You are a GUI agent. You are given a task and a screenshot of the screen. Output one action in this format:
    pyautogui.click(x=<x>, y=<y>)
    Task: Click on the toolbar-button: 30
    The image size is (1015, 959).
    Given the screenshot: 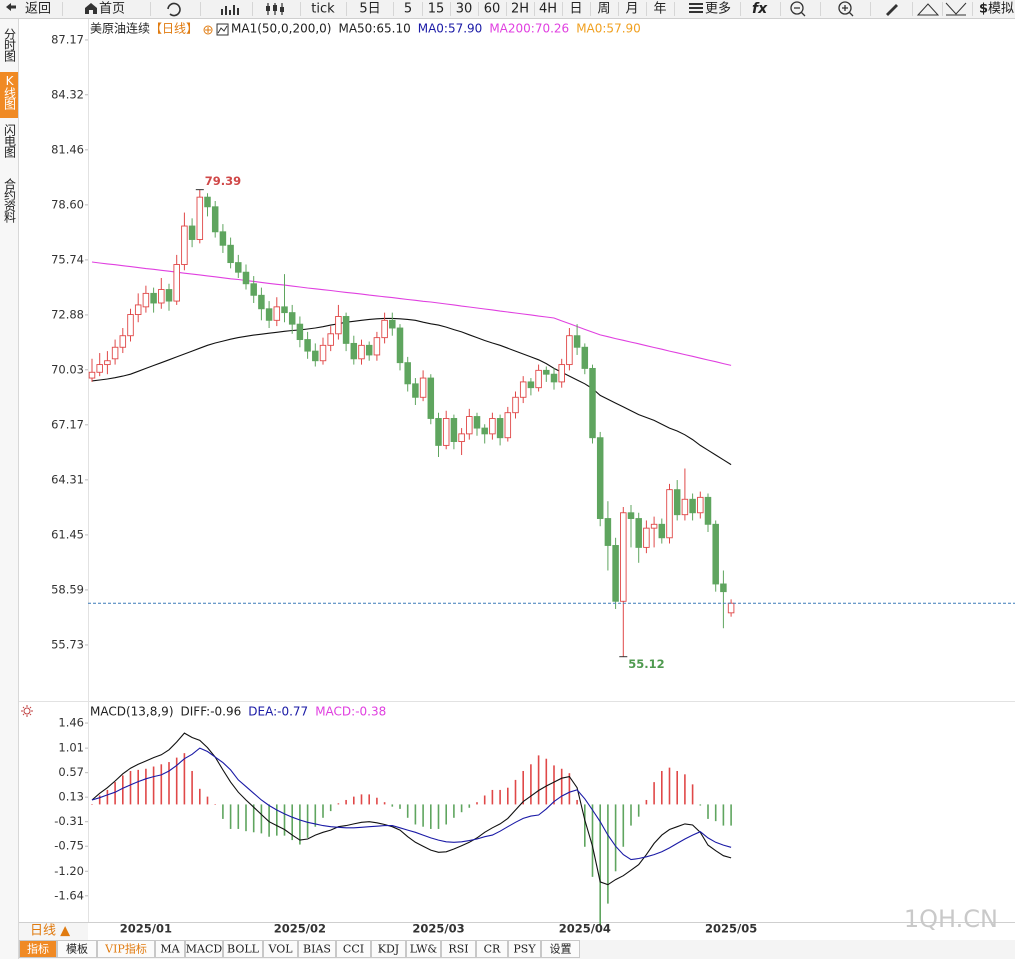 What is the action you would take?
    pyautogui.click(x=464, y=9)
    